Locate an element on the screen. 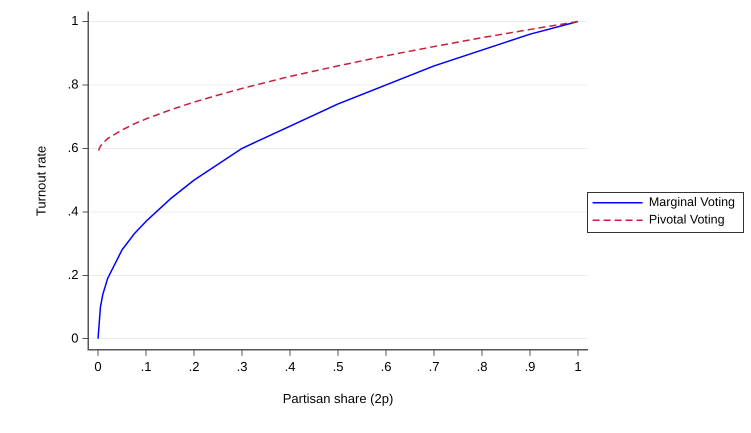  x-axis-title: Partisan share (2p) is located at coordinates (338, 398).